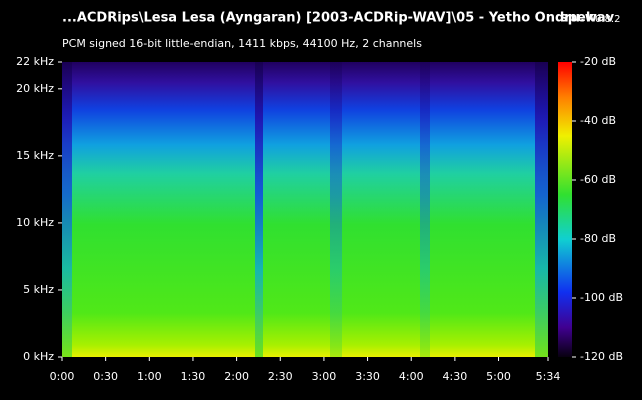 The image size is (642, 400). Describe the element at coordinates (598, 238) in the screenshot. I see `color-tick-label: -80 dB` at that location.